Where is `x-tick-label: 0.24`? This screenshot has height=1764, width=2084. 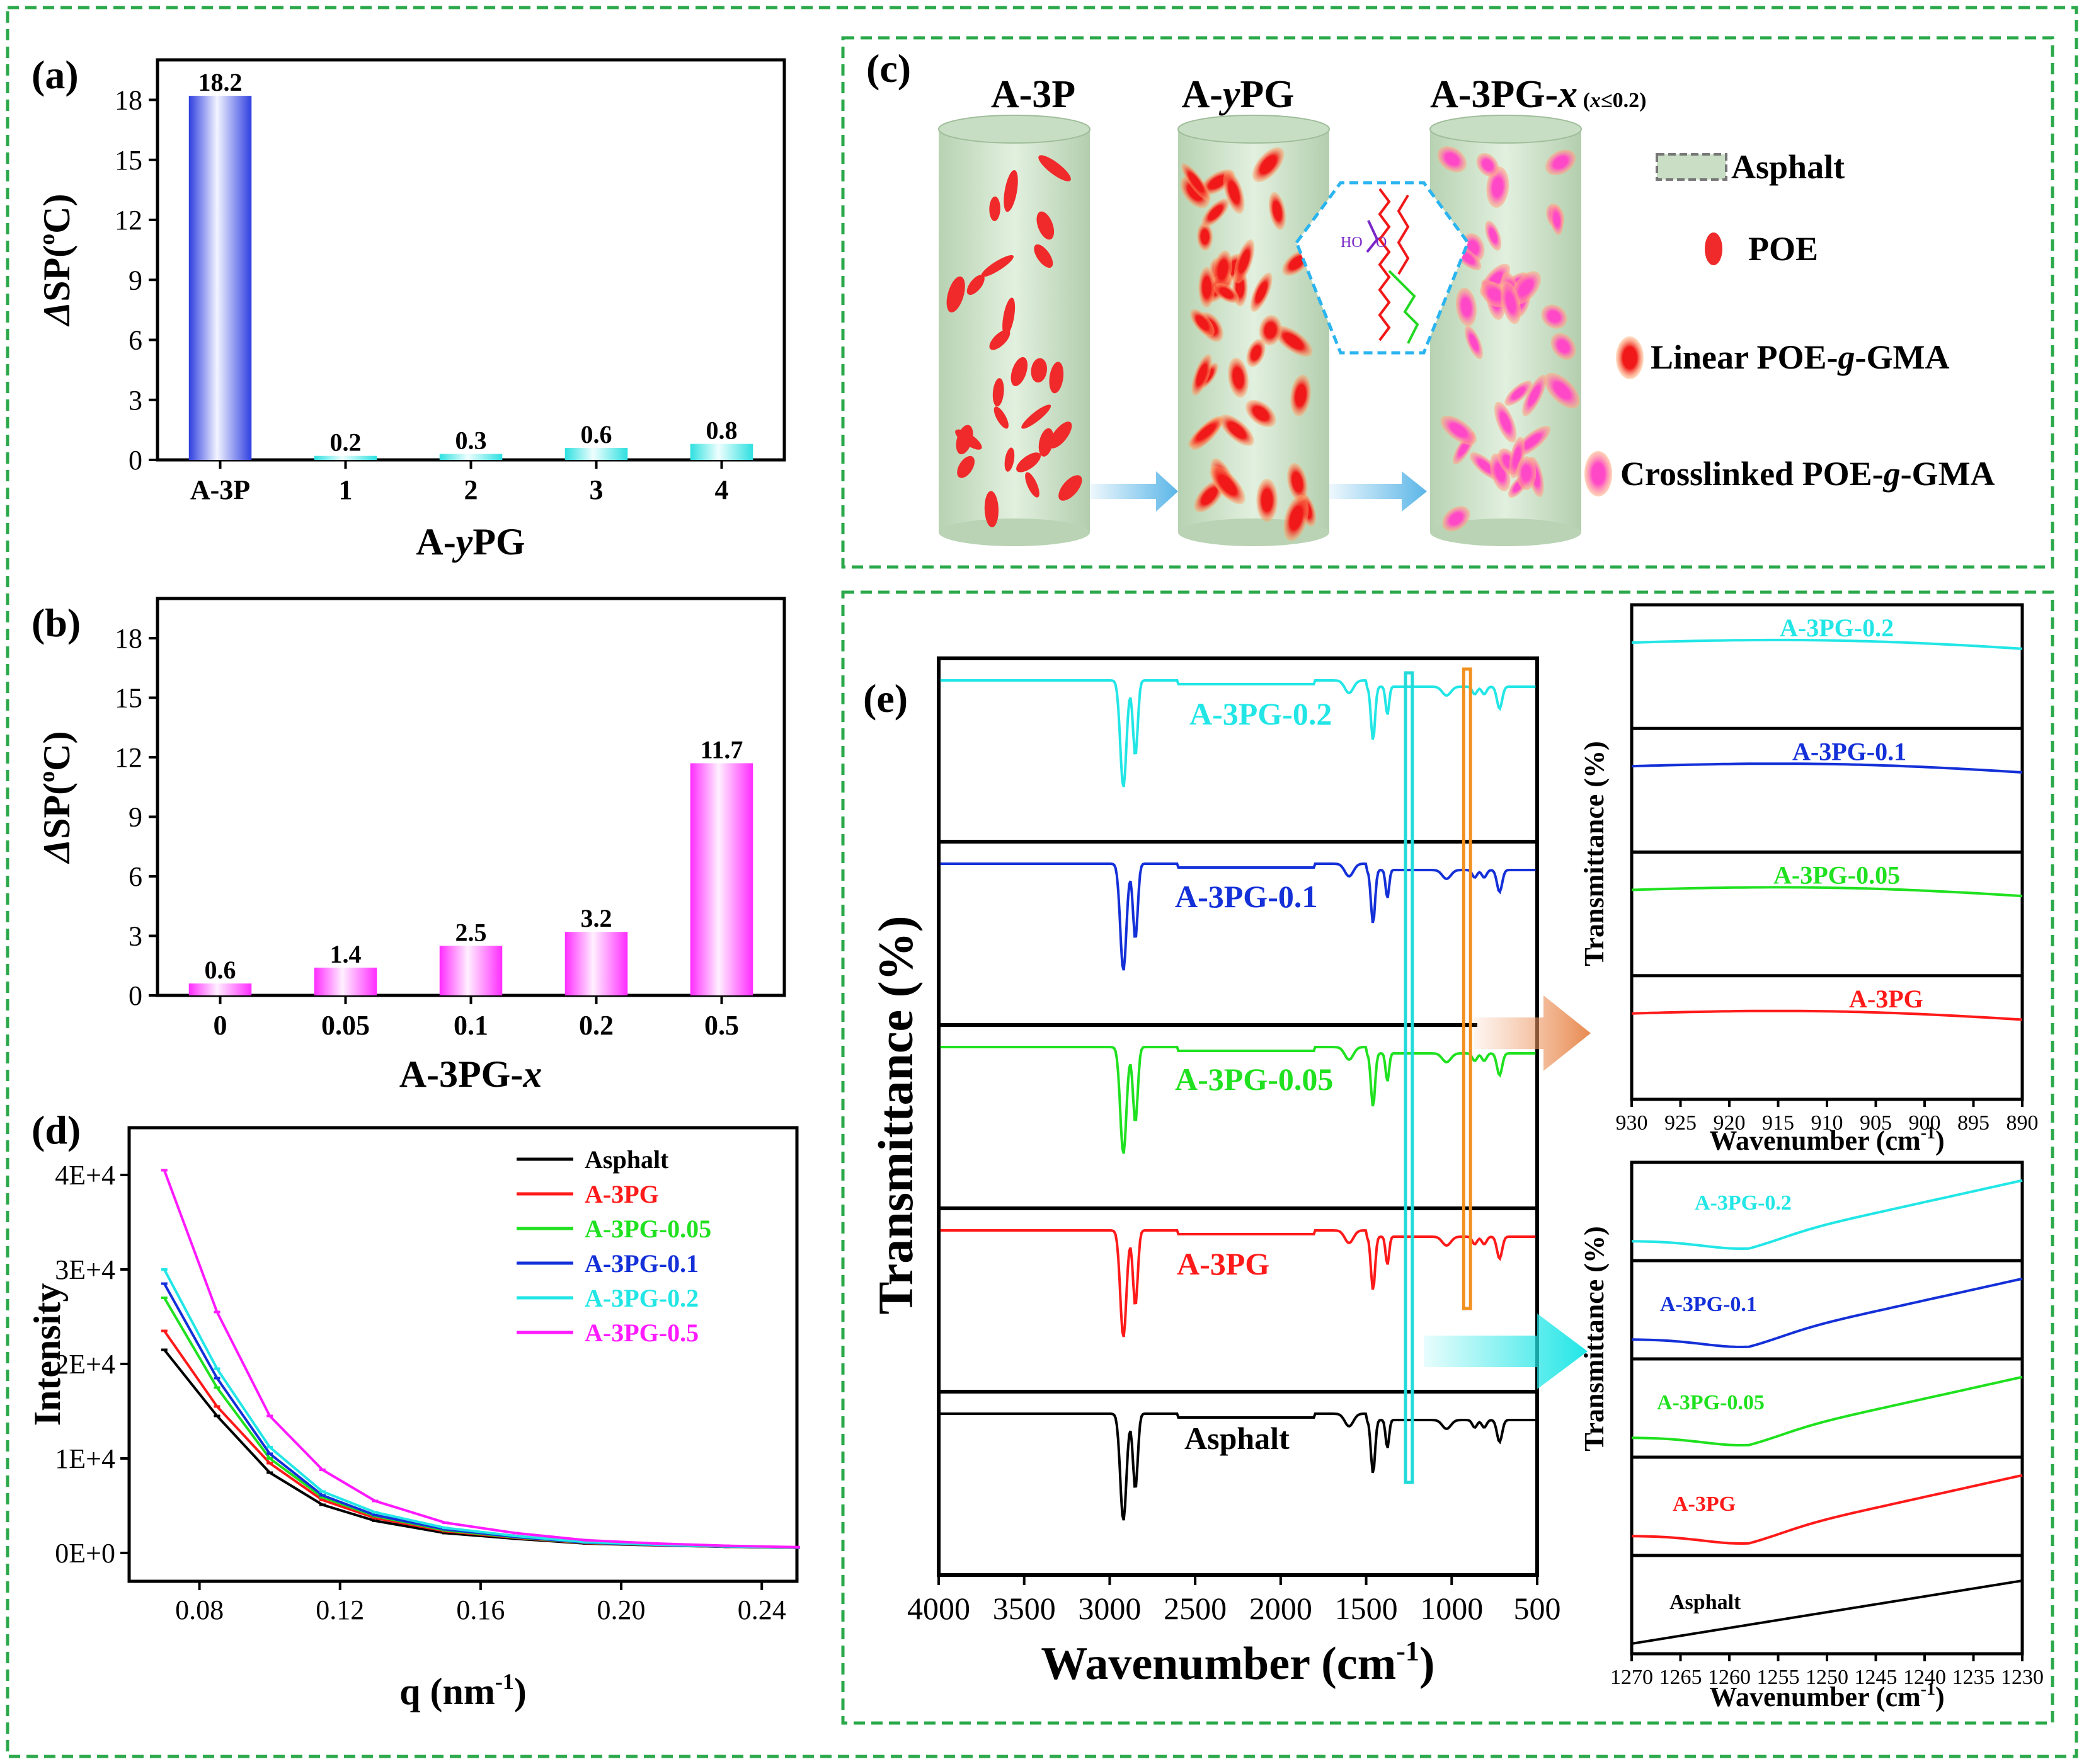
x-tick-label: 0.24 is located at coordinates (762, 1610).